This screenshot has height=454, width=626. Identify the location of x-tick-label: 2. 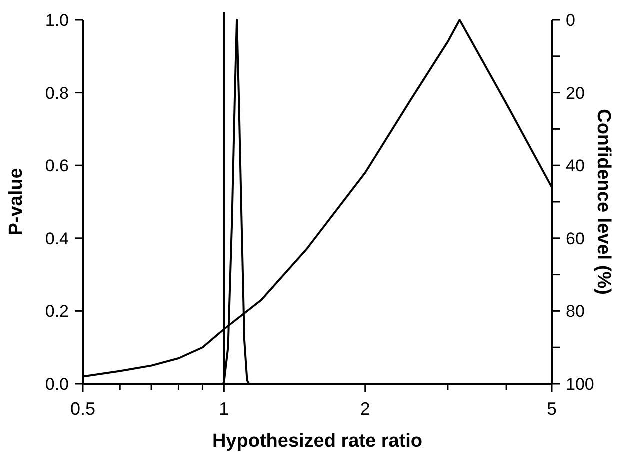
(365, 409).